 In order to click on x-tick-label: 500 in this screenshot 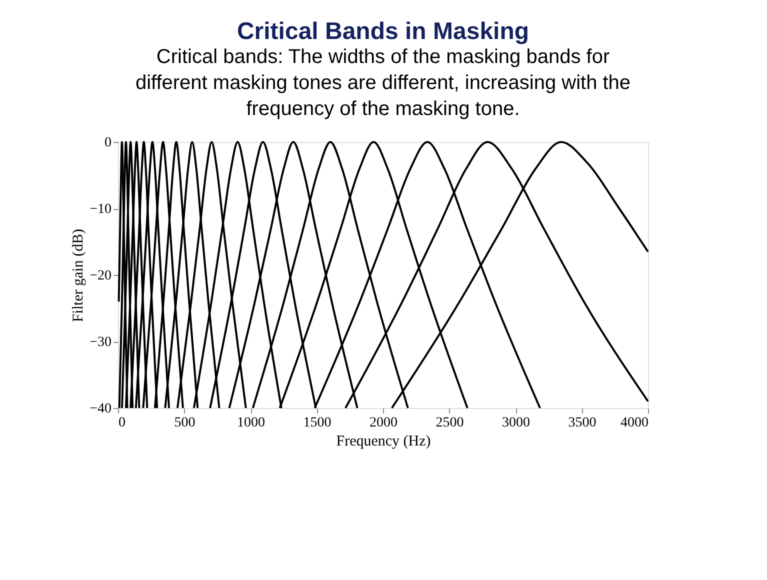, I will do `click(185, 423)`.